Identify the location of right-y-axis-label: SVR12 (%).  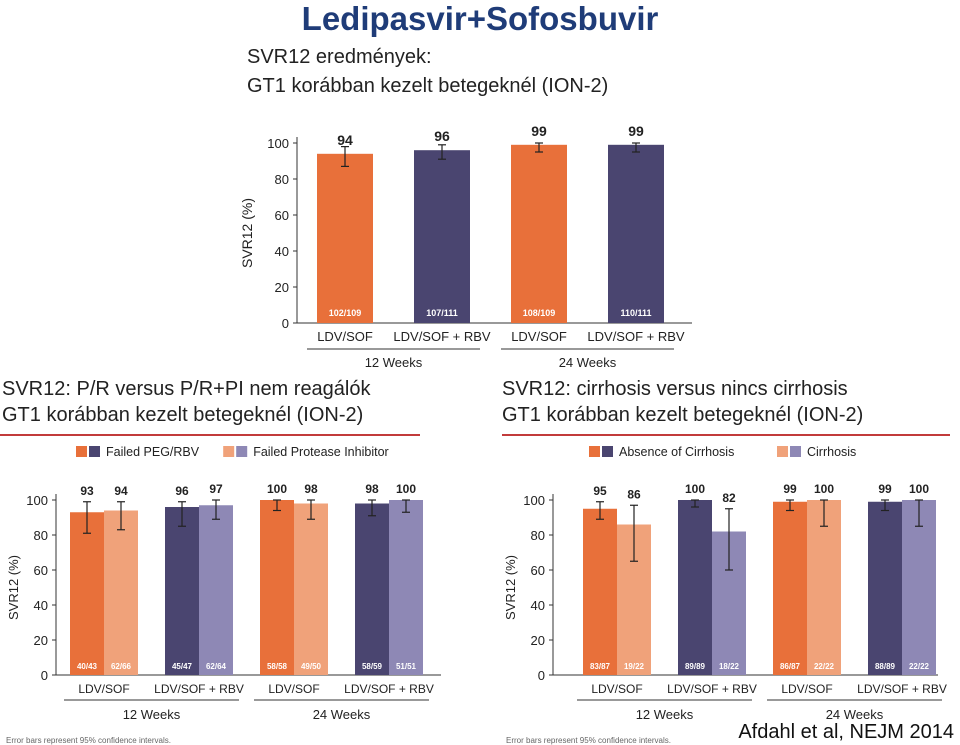
(510, 587).